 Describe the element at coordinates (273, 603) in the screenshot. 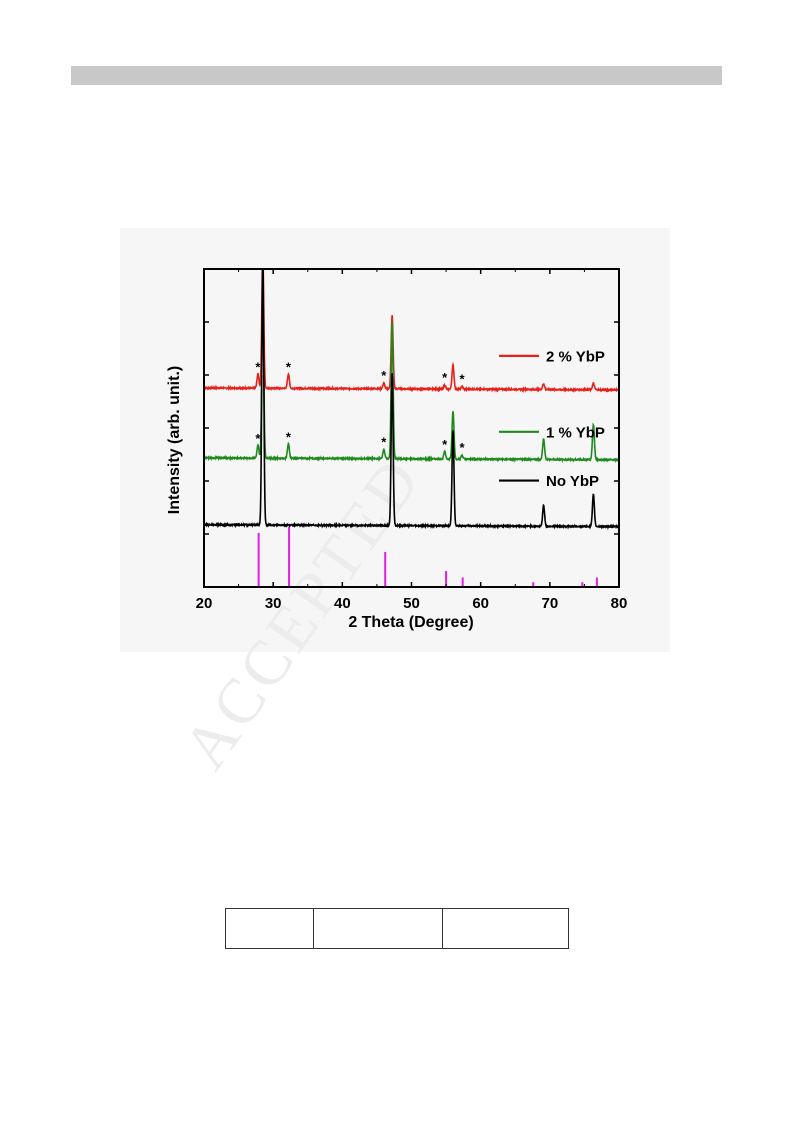

I see `x-tick-label: 30` at that location.